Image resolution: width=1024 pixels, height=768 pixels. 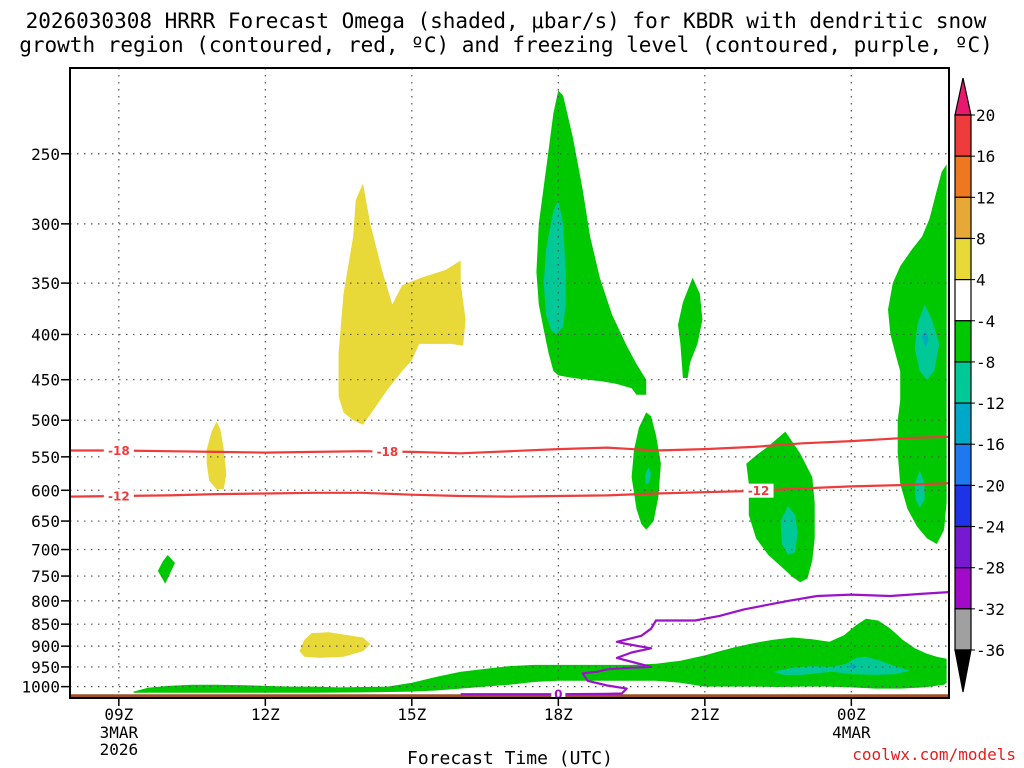 What do you see at coordinates (963, 96) in the screenshot?
I see `colorbar-top-arrow` at bounding box center [963, 96].